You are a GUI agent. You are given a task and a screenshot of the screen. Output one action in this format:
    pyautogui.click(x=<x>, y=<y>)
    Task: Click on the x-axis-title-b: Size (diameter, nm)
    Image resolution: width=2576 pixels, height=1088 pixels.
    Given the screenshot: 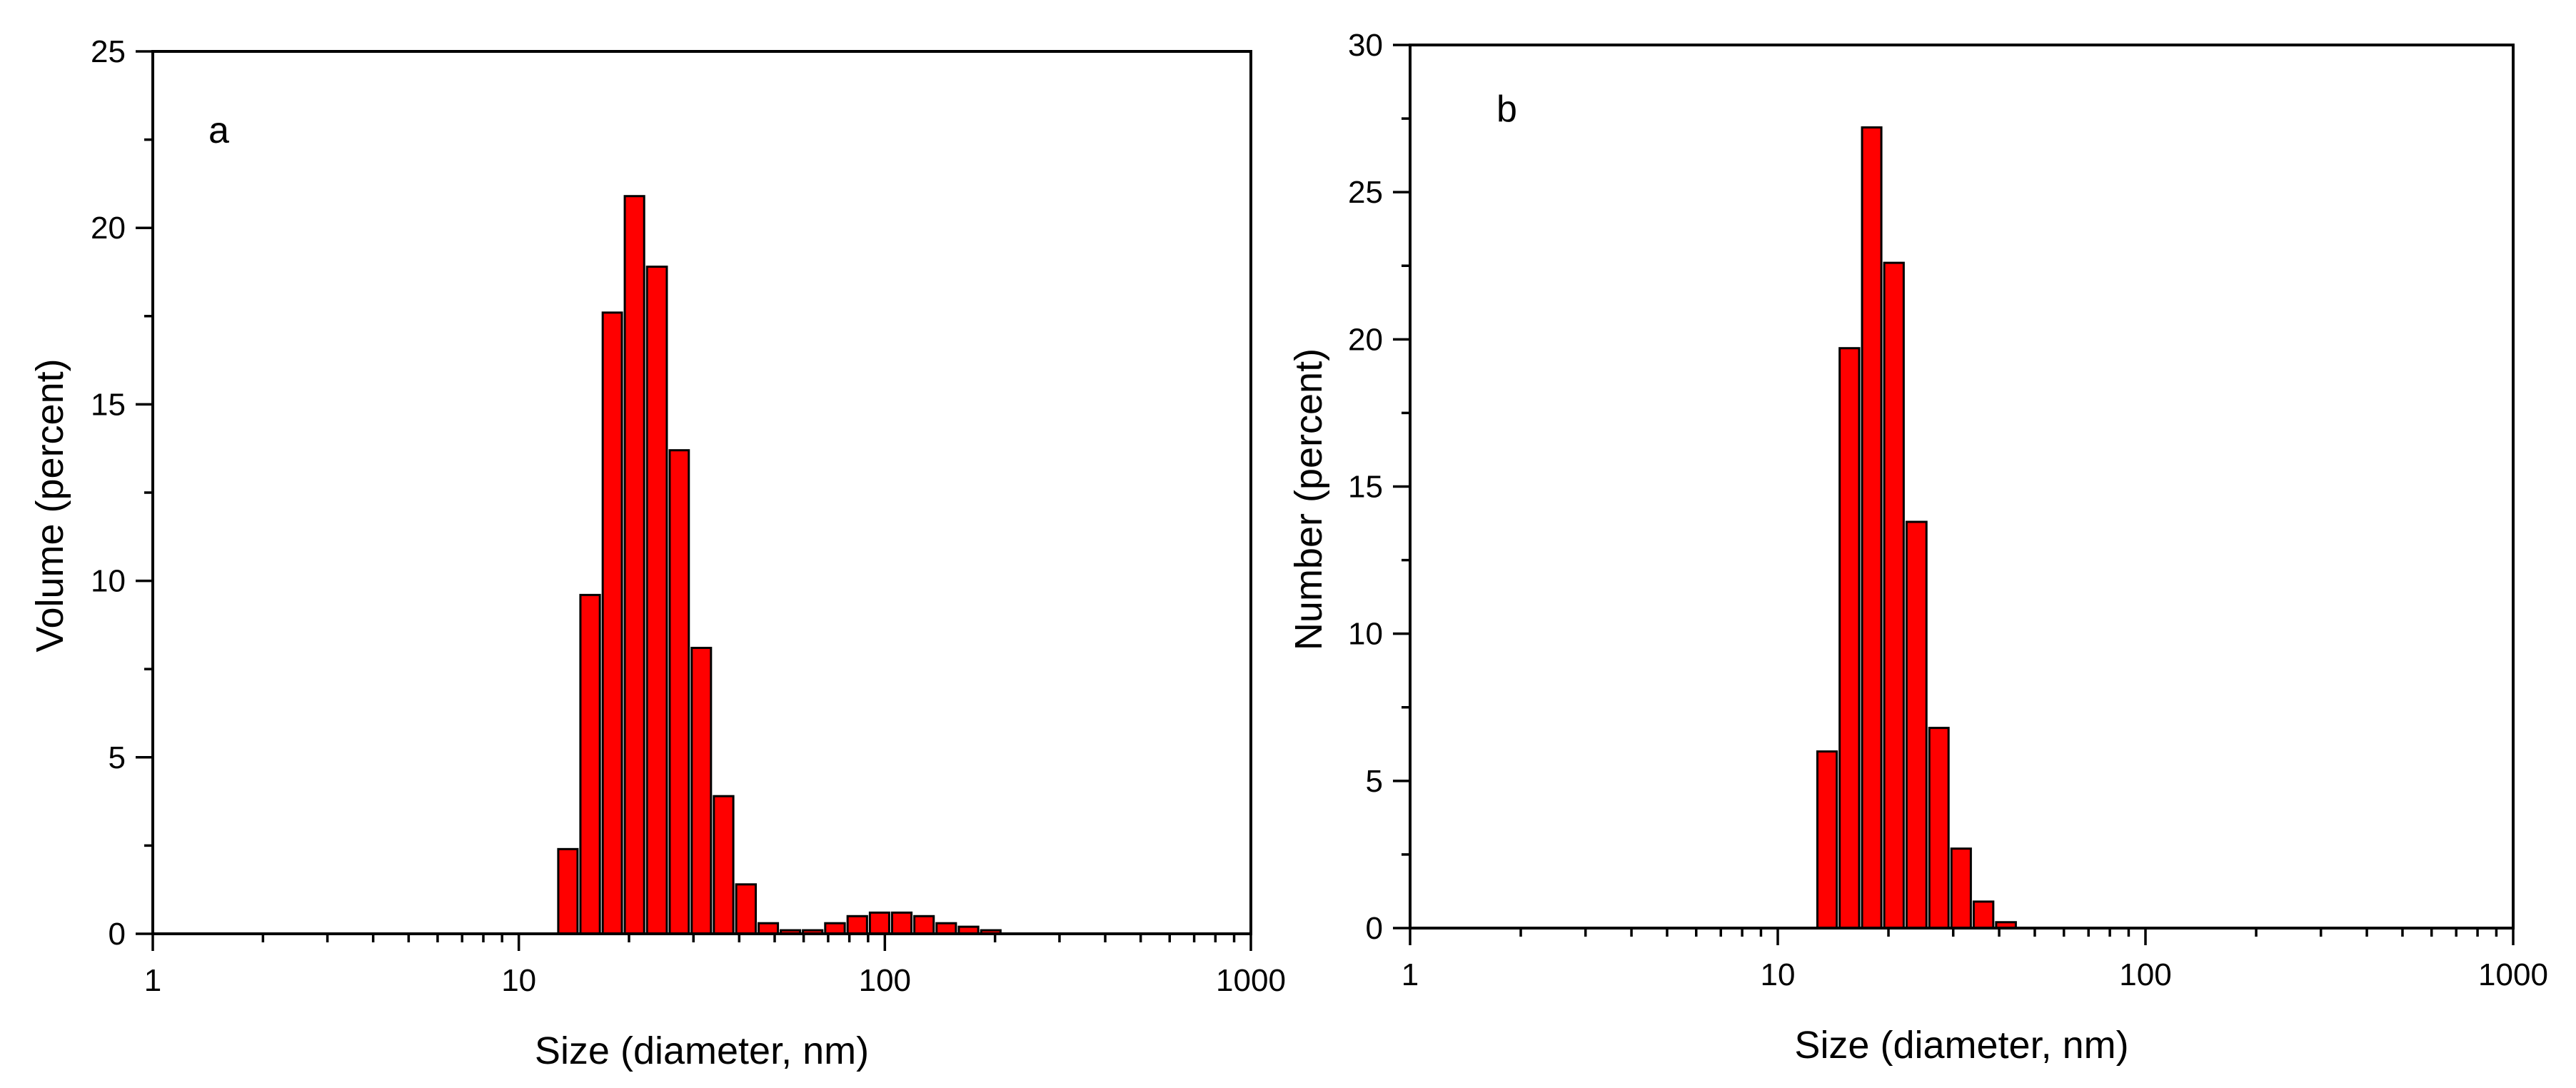 What is the action you would take?
    pyautogui.click(x=1961, y=1045)
    